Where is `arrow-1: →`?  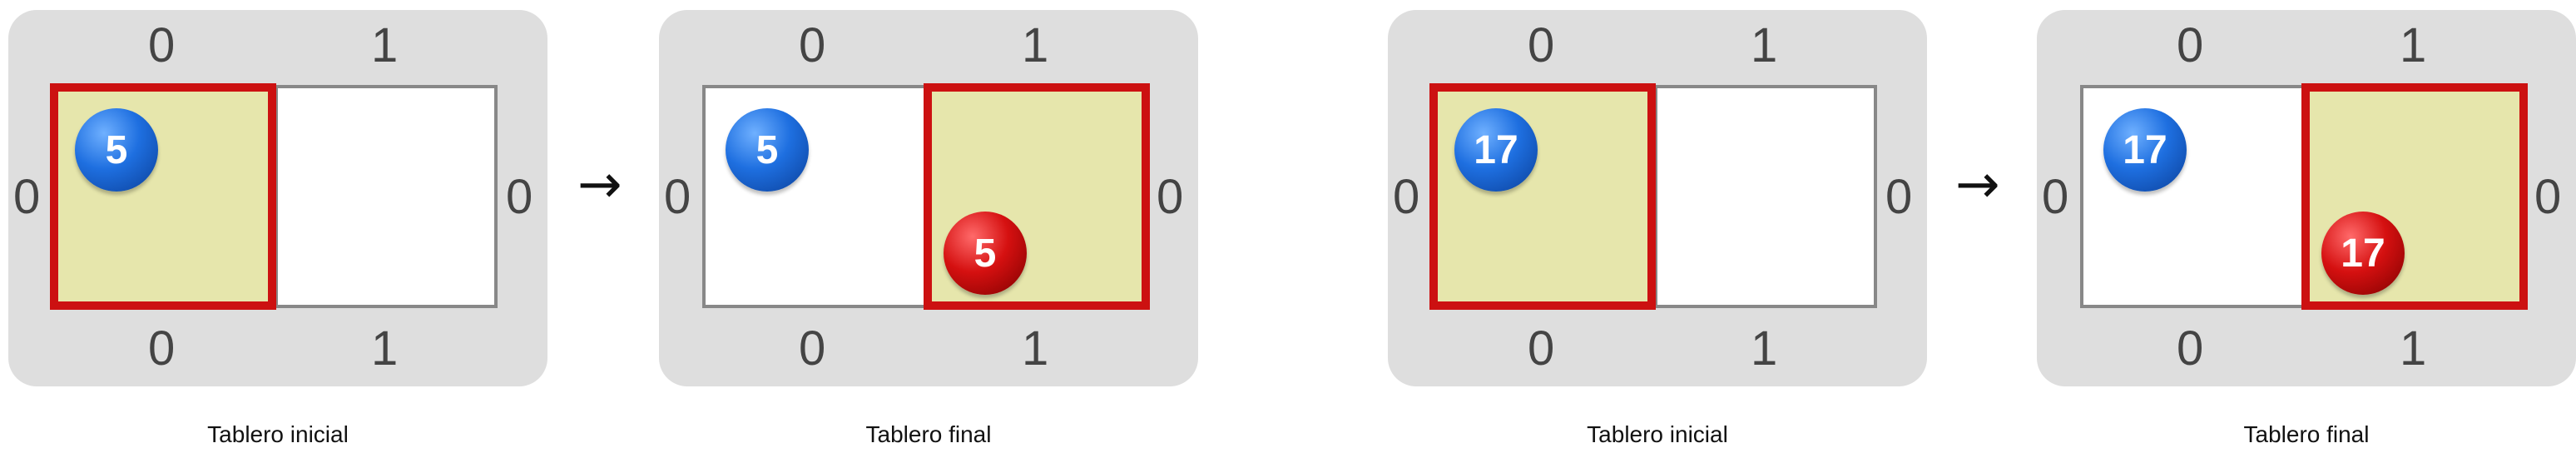 arrow-1: → is located at coordinates (599, 185).